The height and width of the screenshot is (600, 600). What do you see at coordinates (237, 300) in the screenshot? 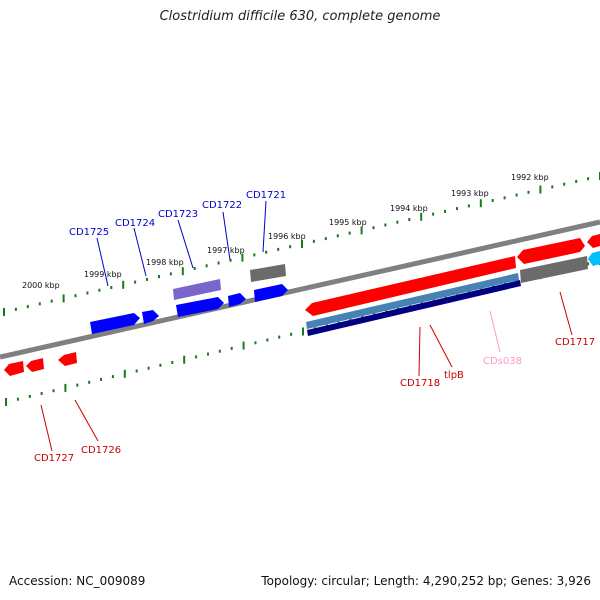
I see `feature-cd1722` at bounding box center [237, 300].